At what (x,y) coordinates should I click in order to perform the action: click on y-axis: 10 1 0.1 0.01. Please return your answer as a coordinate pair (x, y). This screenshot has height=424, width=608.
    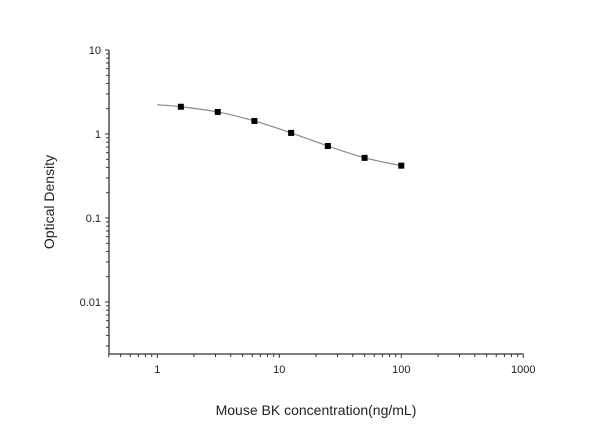
    Looking at the image, I should click on (95, 199).